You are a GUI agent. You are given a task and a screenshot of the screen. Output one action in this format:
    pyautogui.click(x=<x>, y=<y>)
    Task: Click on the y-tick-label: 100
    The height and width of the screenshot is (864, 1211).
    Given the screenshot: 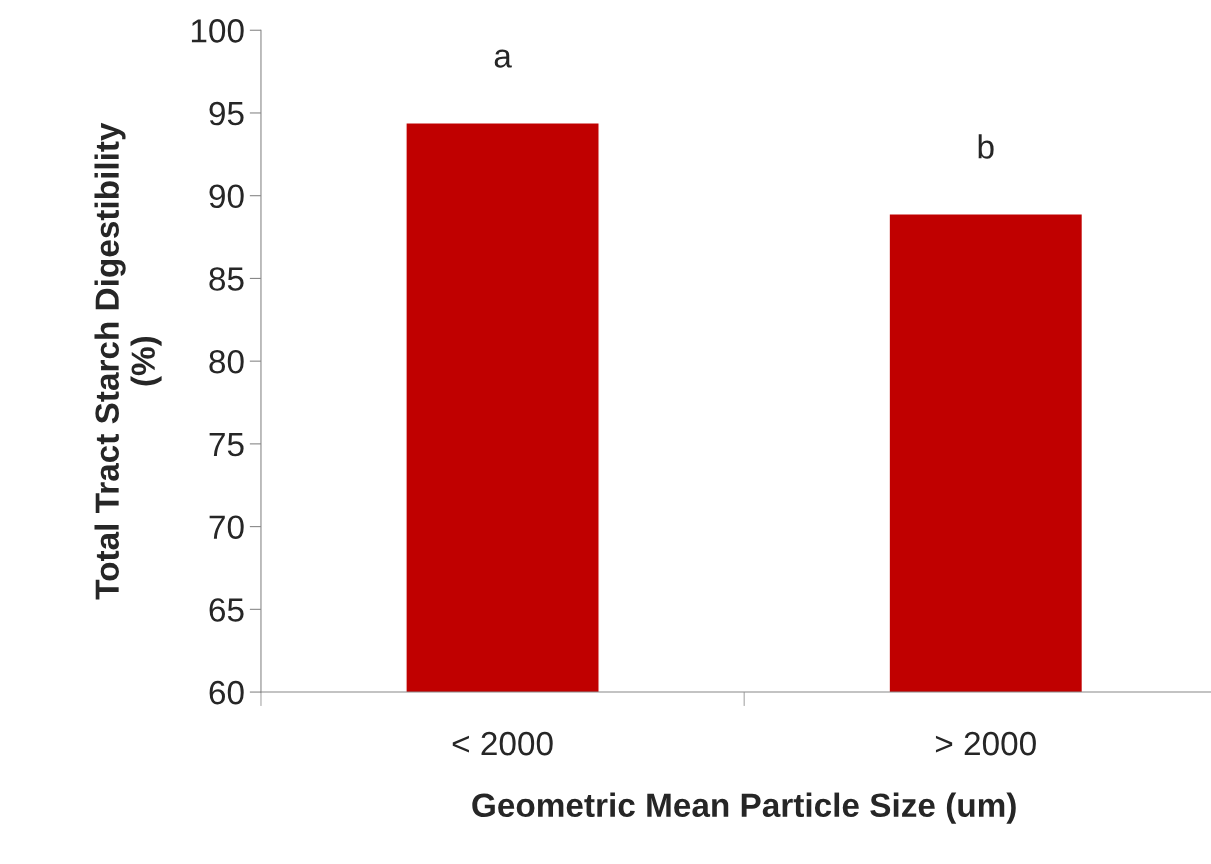 What is the action you would take?
    pyautogui.click(x=217, y=31)
    